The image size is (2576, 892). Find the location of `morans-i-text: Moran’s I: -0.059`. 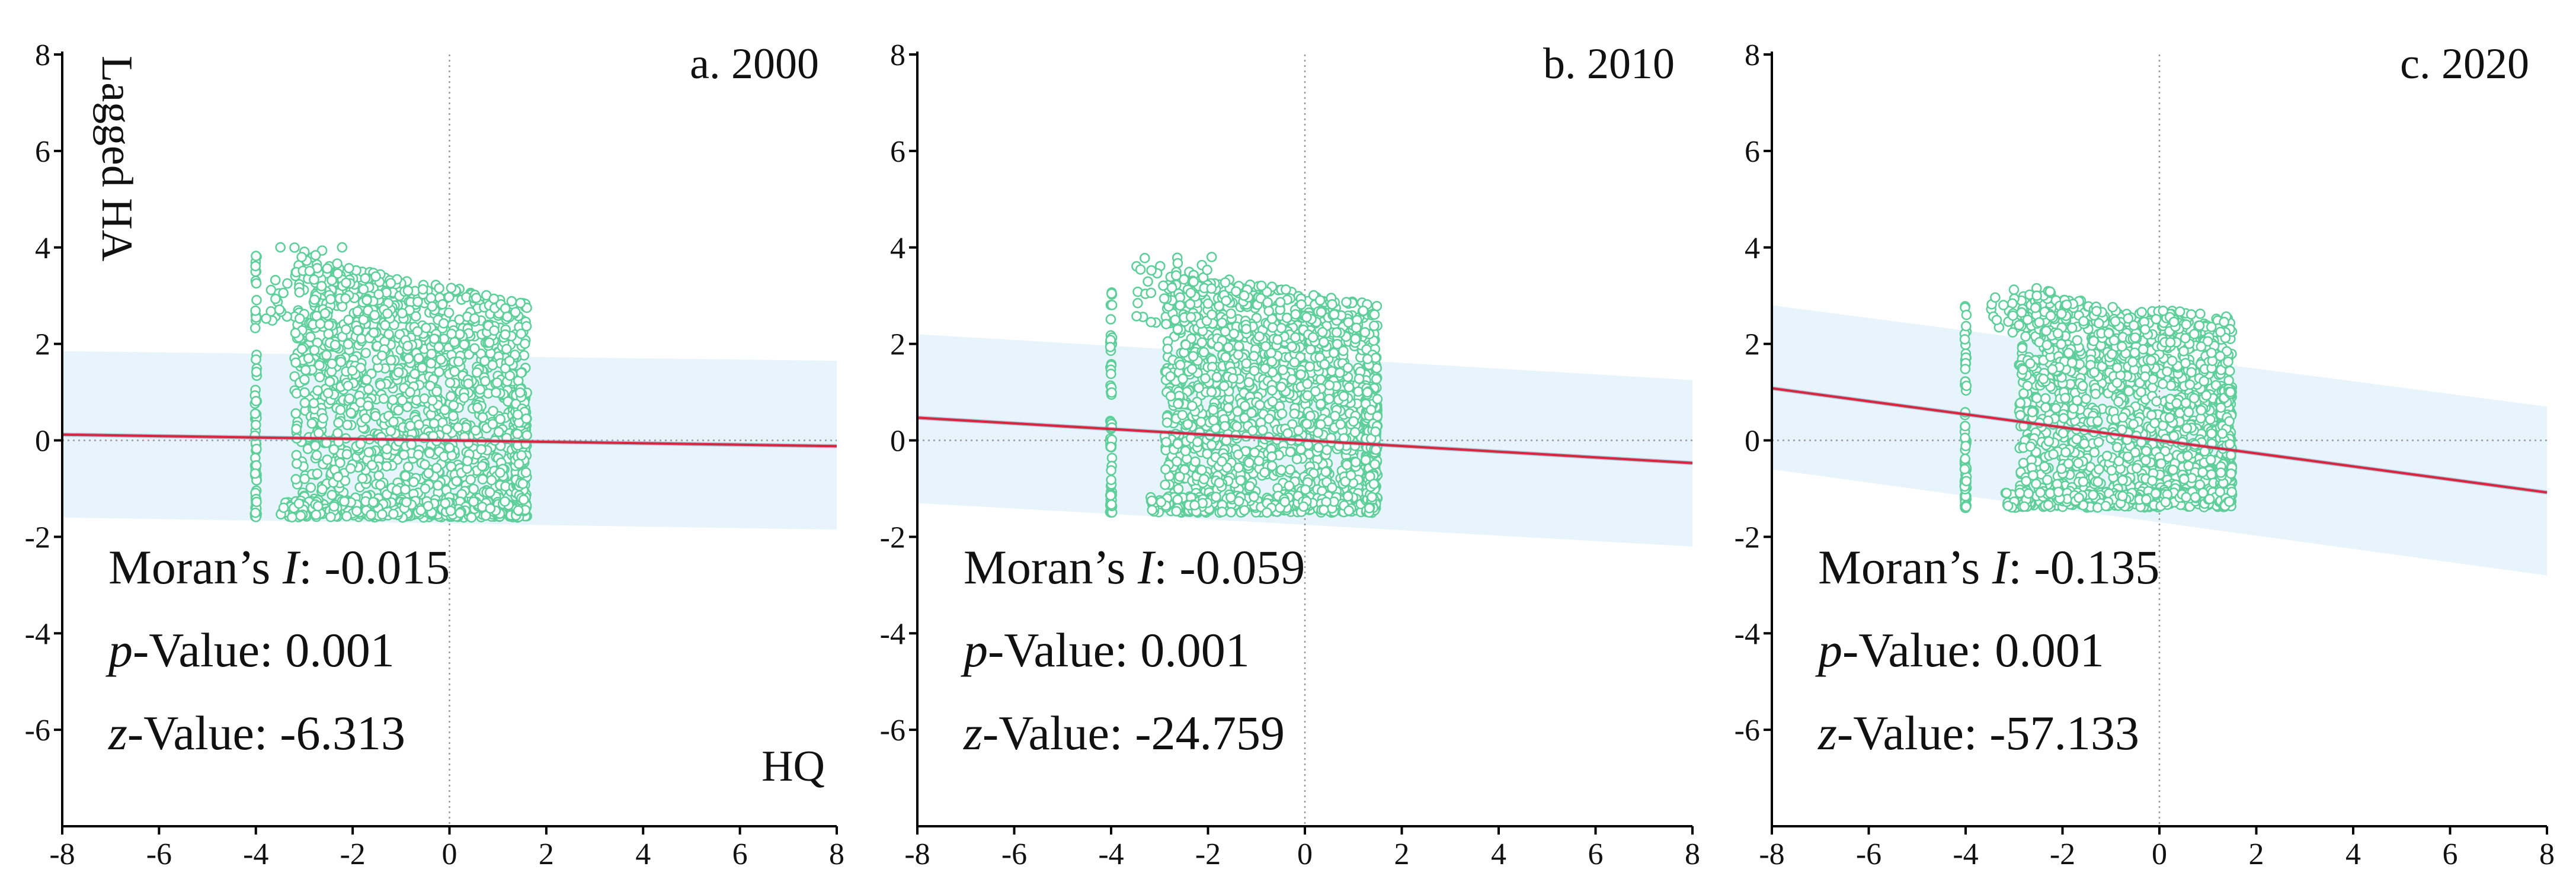

morans-i-text: Moran’s I: -0.059 is located at coordinates (1134, 567).